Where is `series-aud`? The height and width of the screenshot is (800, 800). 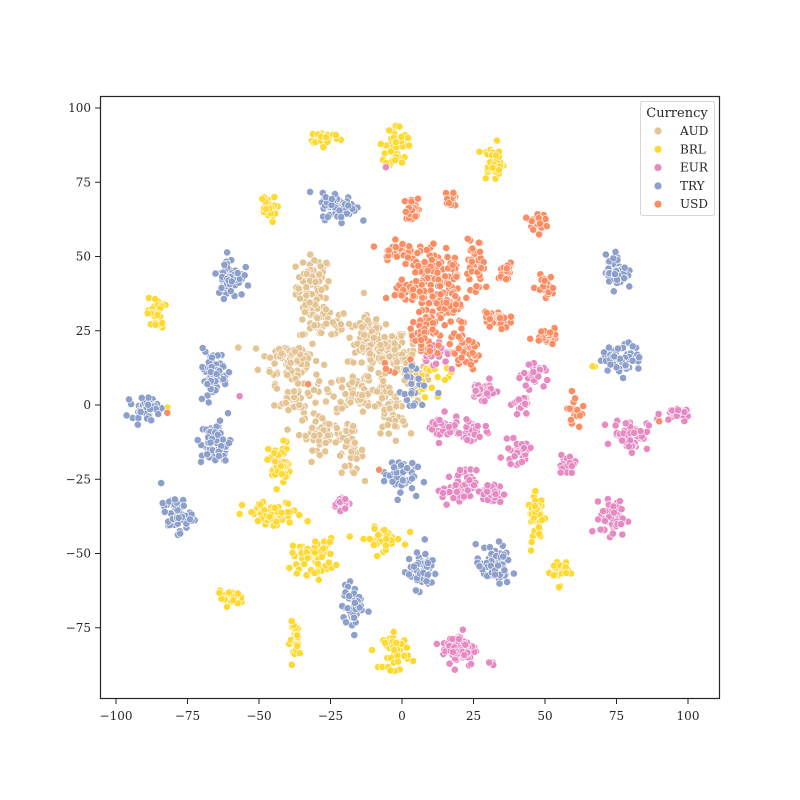
series-aud is located at coordinates (333, 367).